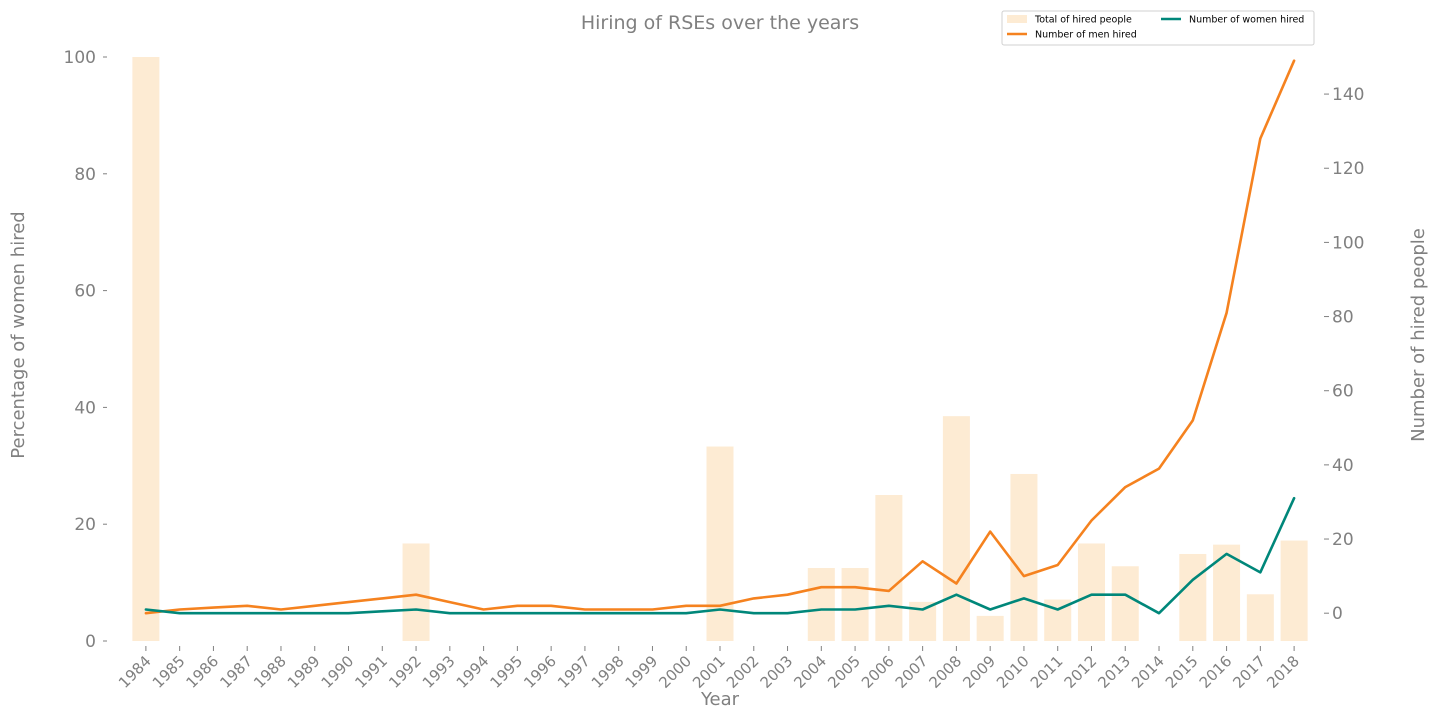 This screenshot has width=1440, height=720. What do you see at coordinates (1081, 672) in the screenshot?
I see `x-tick-label-2012: 2012` at bounding box center [1081, 672].